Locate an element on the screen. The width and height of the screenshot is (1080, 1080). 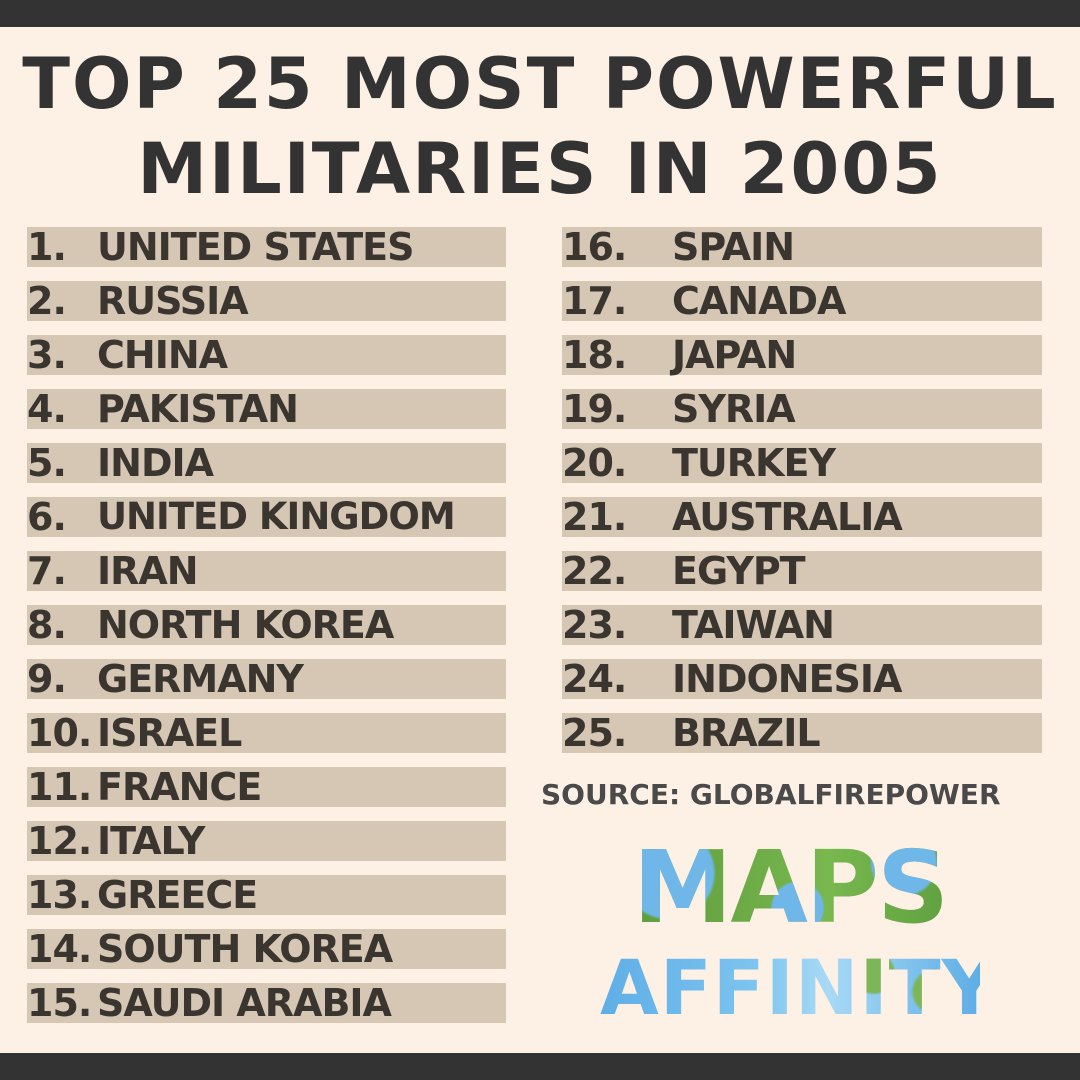
ranking-row: 6. UNITED KINGDOM is located at coordinates (266, 517).